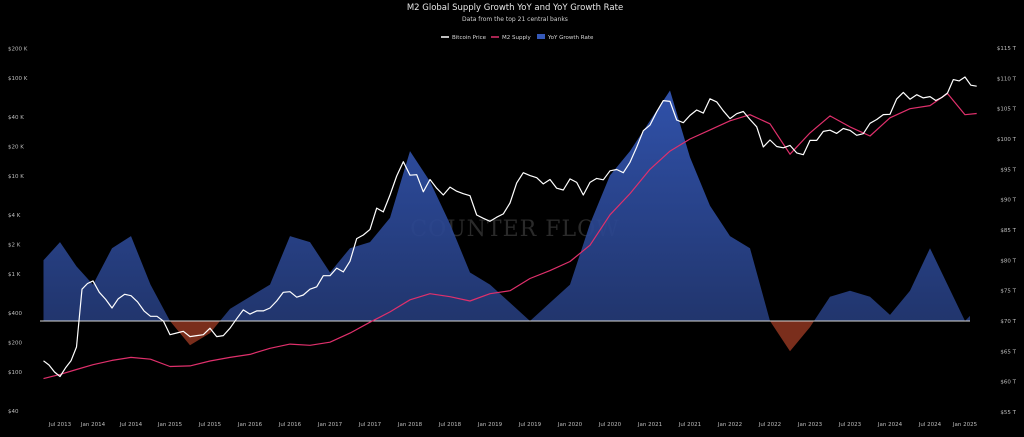 The height and width of the screenshot is (437, 1024). I want to click on x-tick-label: Jan 2023, so click(810, 425).